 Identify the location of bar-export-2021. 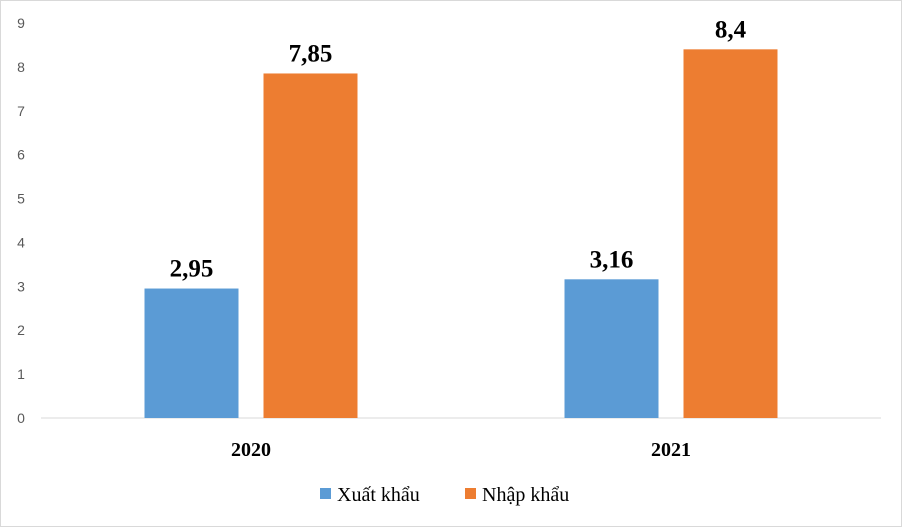
(611, 348).